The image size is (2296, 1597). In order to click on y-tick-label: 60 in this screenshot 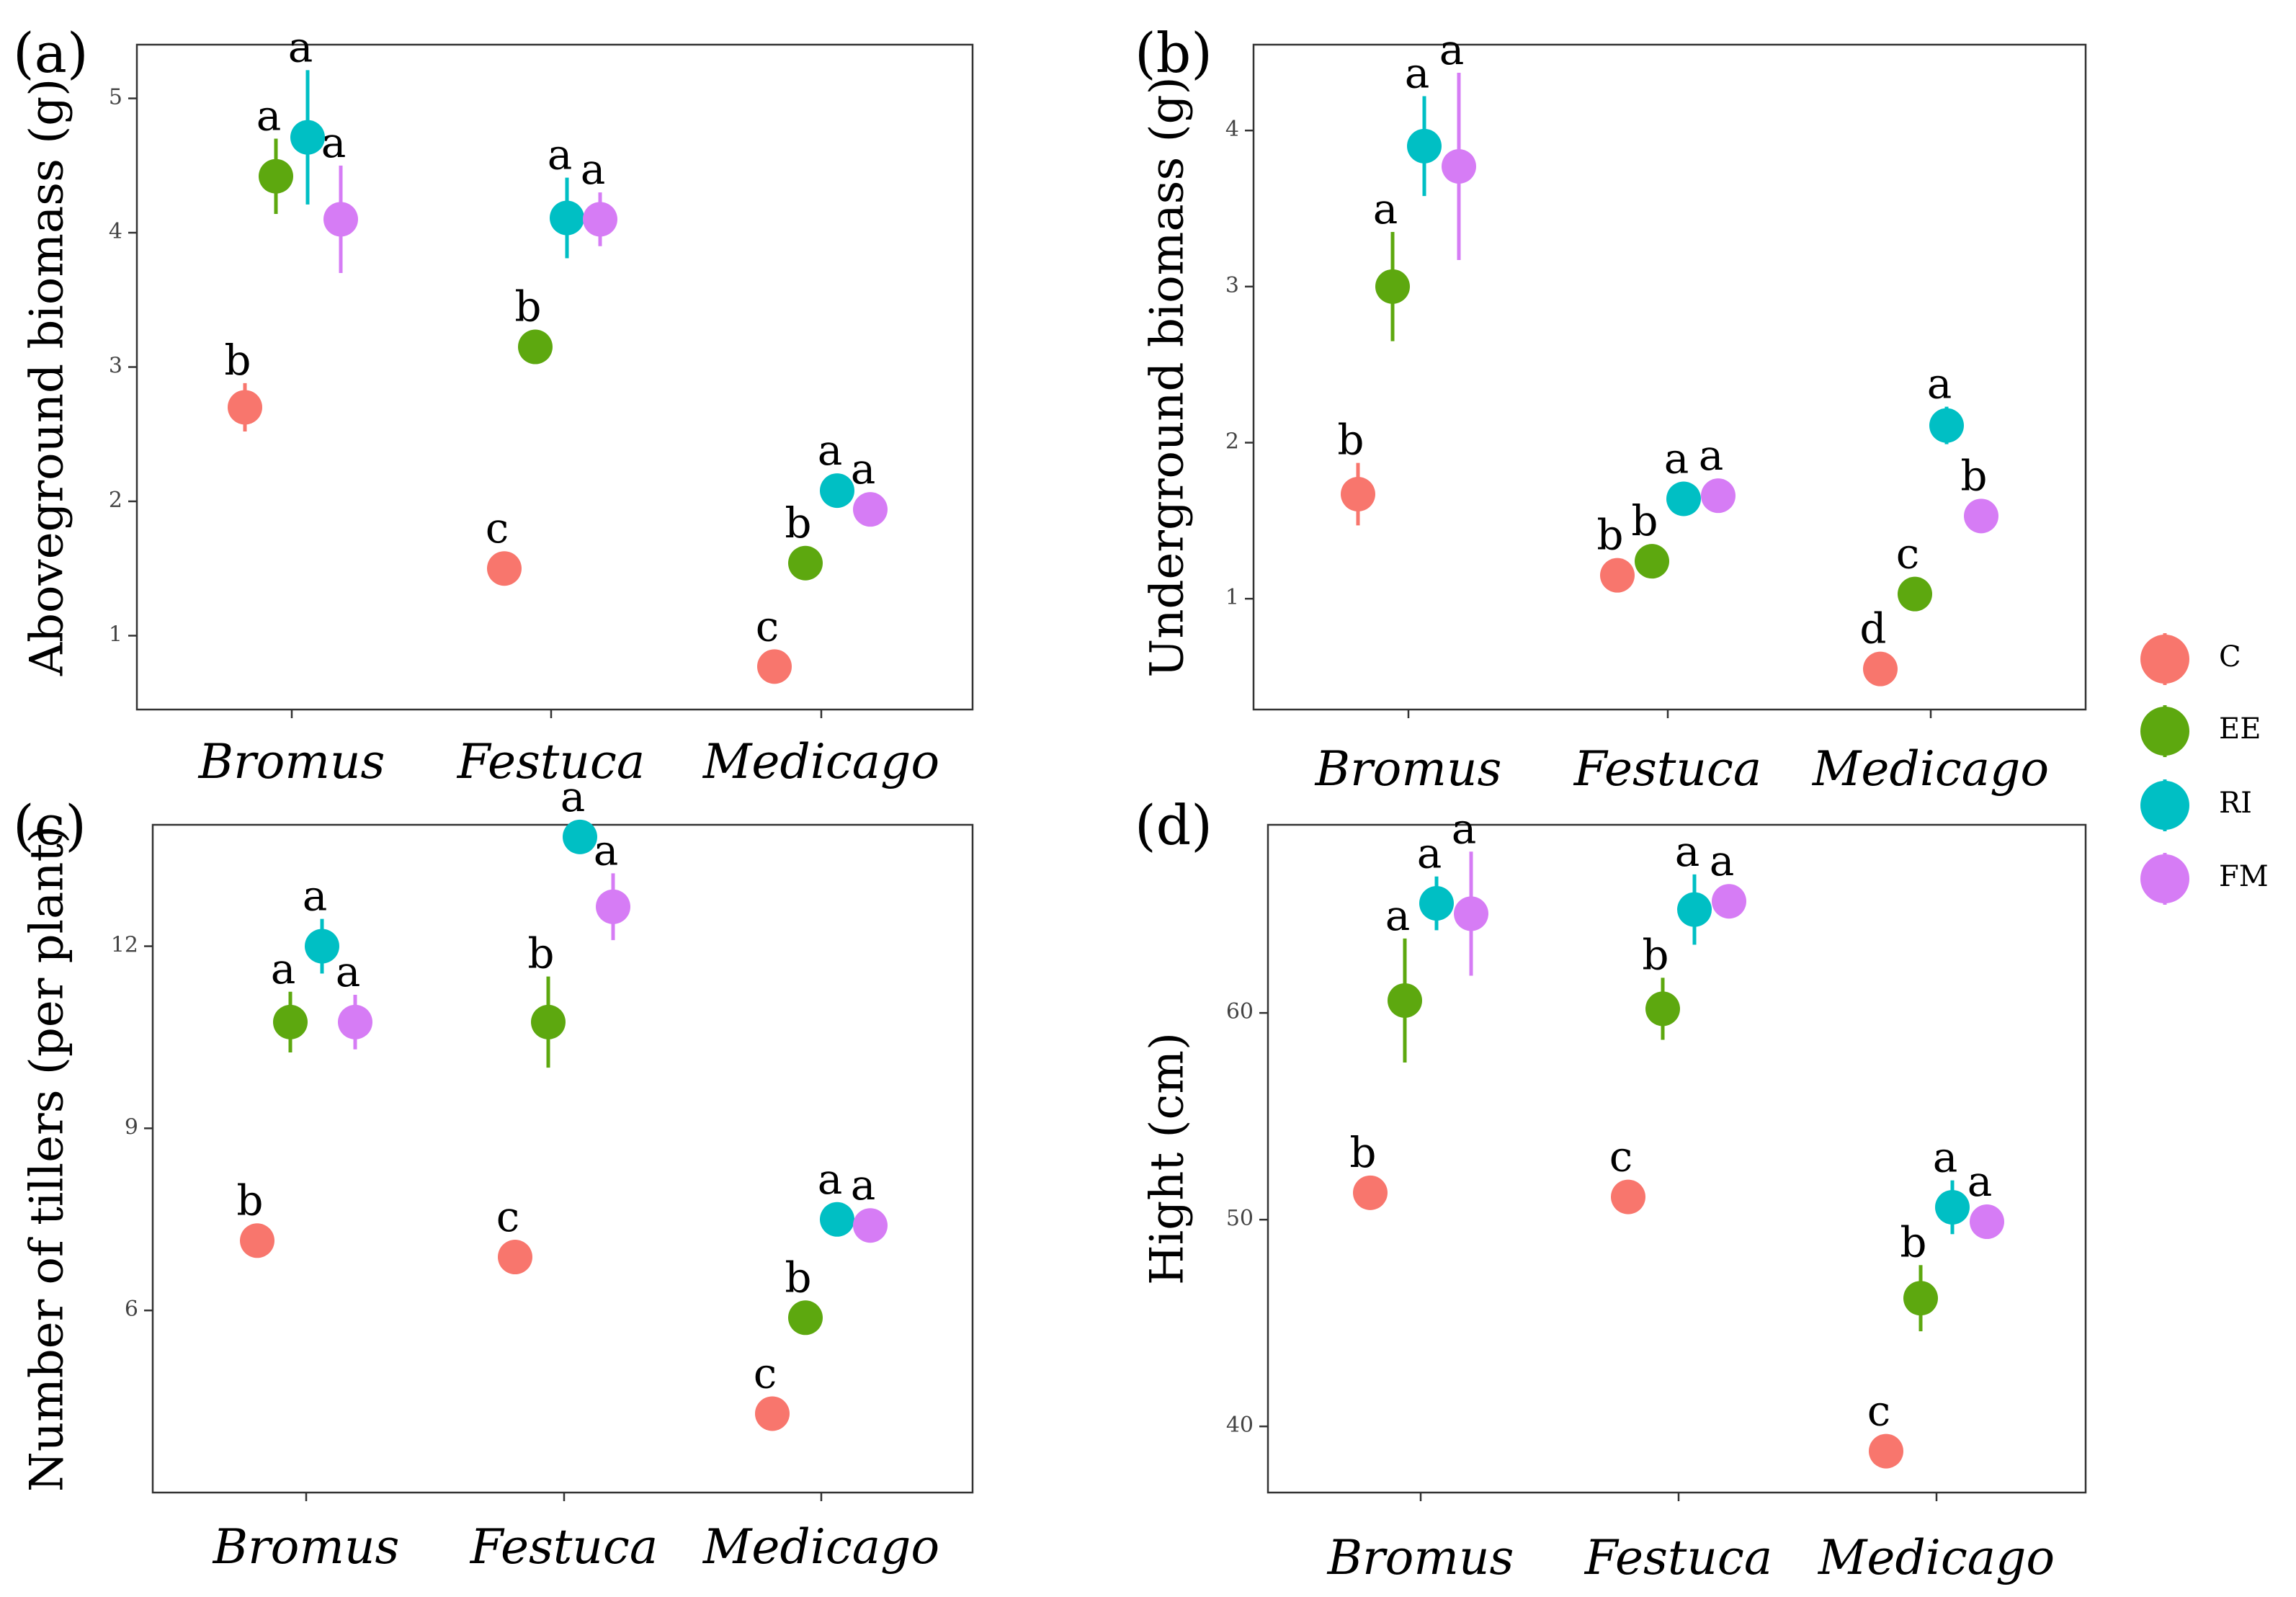, I will do `click(1240, 1012)`.